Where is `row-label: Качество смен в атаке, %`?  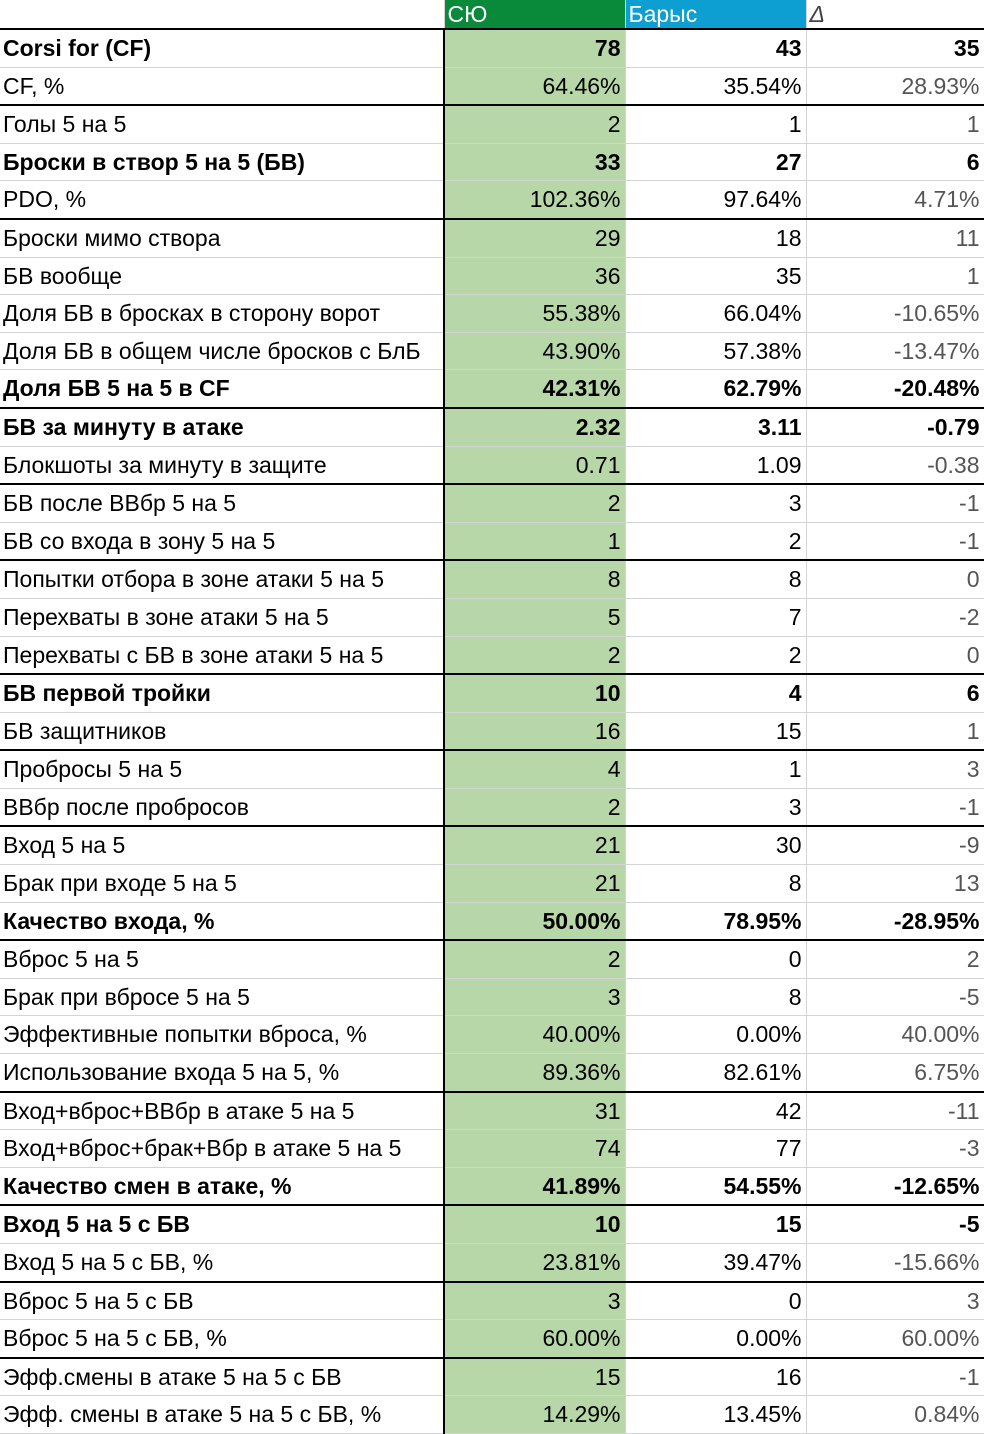
row-label: Качество смен в атаке, % is located at coordinates (222, 1186).